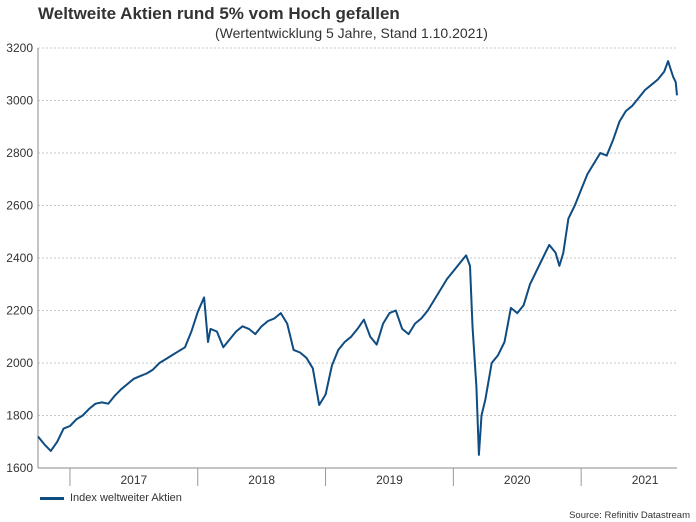  What do you see at coordinates (126, 498) in the screenshot?
I see `legend-label: Index weltweiter Aktien` at bounding box center [126, 498].